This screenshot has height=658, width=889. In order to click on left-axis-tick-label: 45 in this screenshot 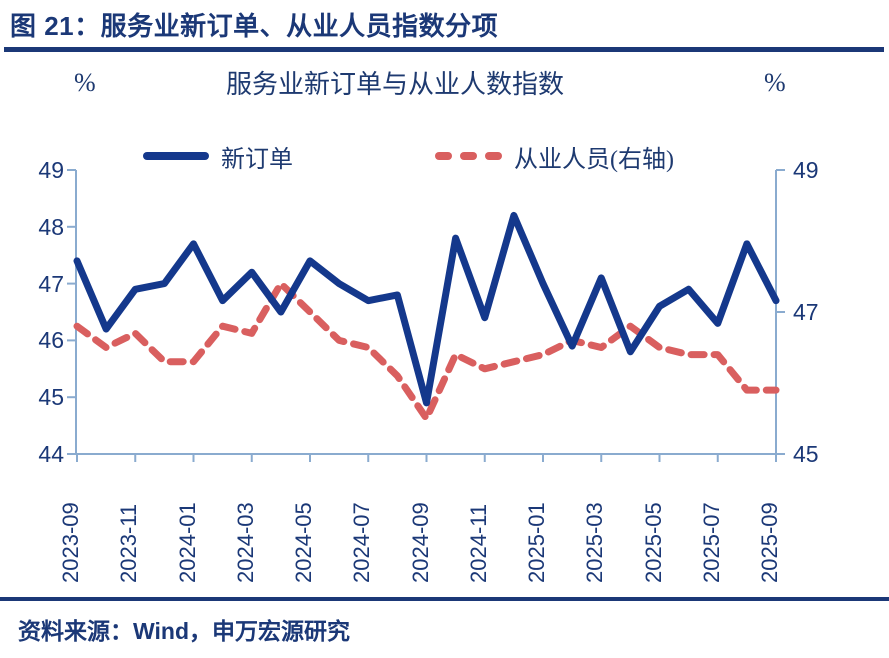, I will do `click(51, 397)`.